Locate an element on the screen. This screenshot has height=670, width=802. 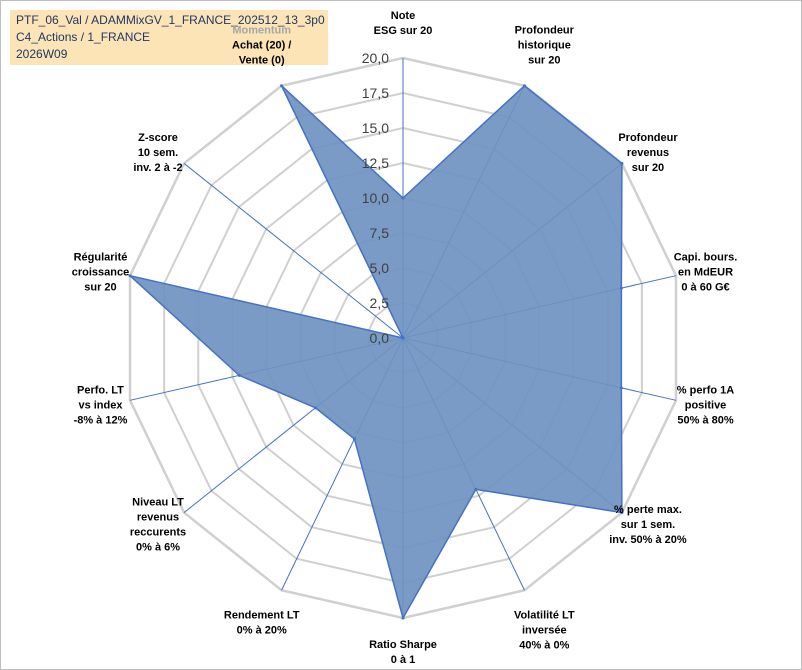
axis-label-line: Niveau LT is located at coordinates (158, 502).